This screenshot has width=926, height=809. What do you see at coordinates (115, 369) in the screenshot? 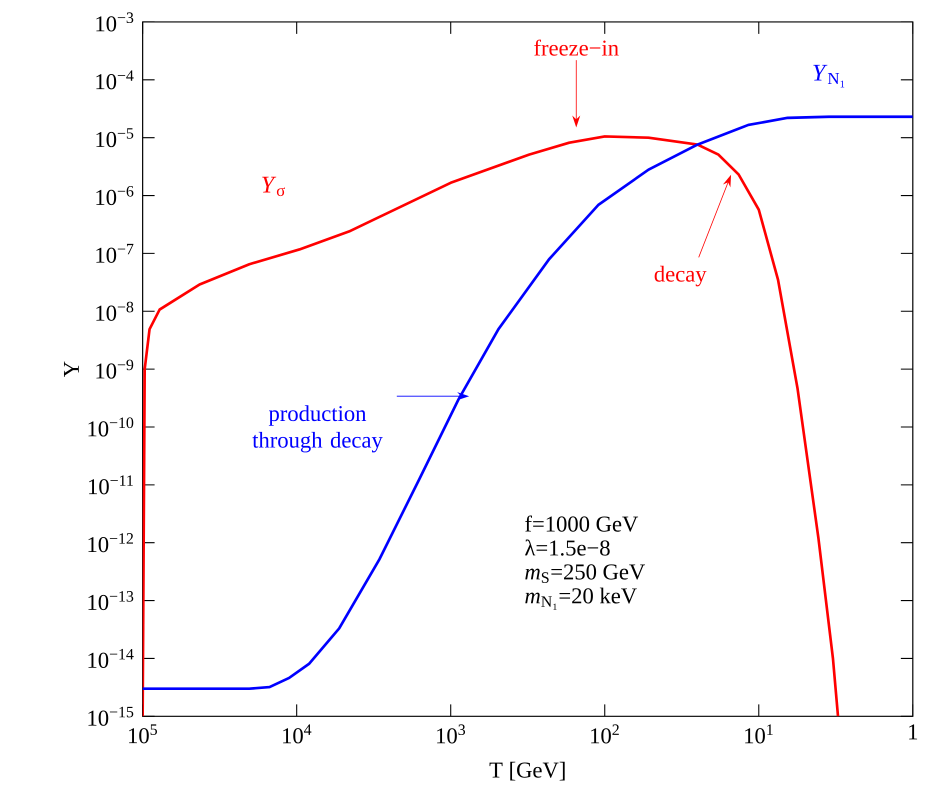
I see `y-tick-label: 10$^{−9}$` at bounding box center [115, 369].